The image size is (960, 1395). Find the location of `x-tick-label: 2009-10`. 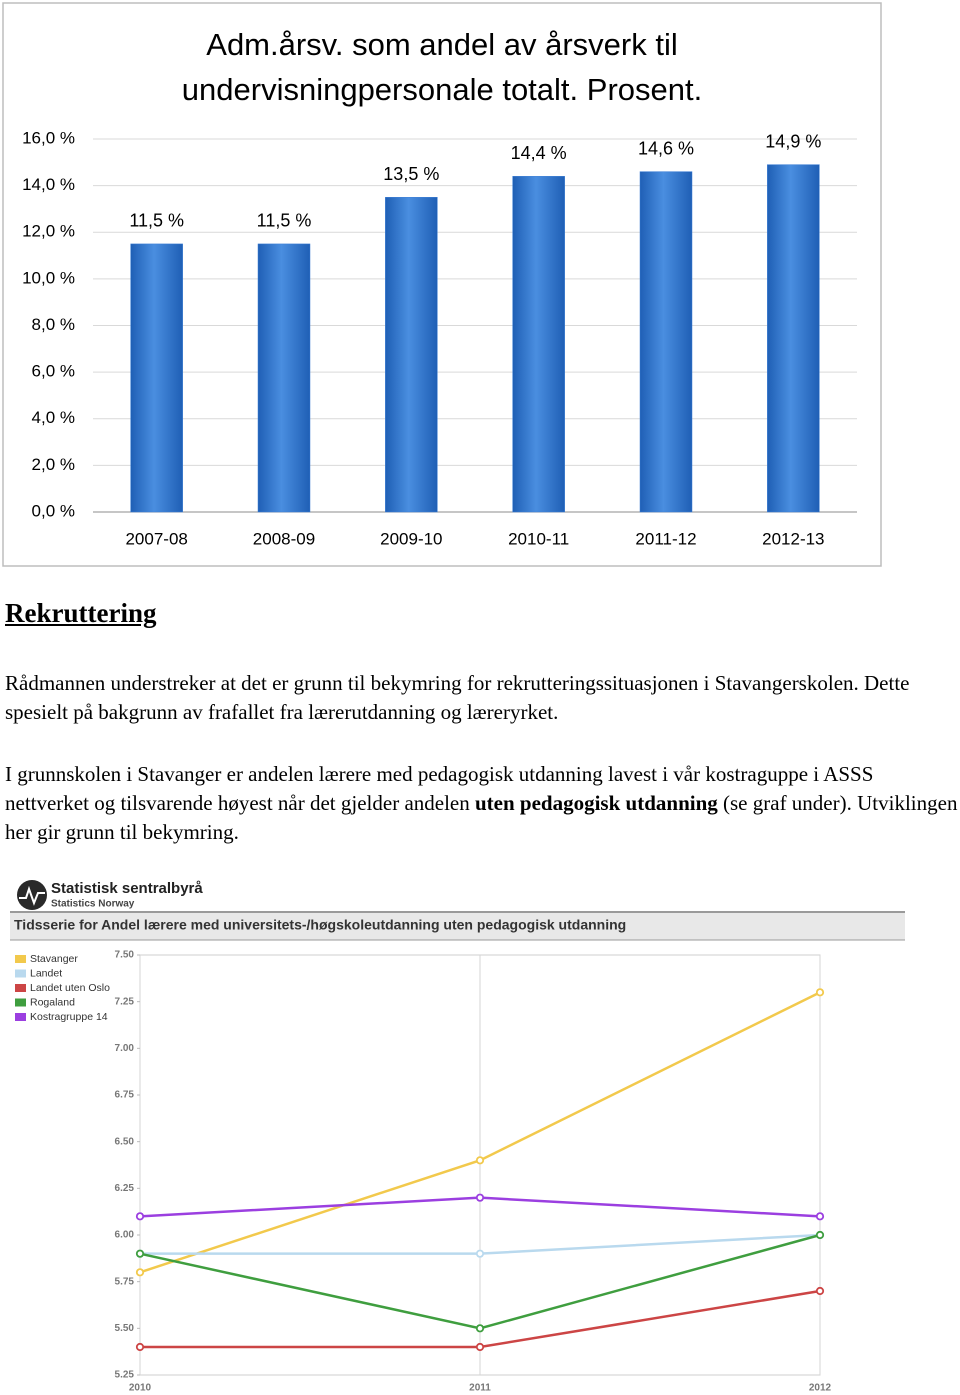

x-tick-label: 2009-10 is located at coordinates (411, 538).